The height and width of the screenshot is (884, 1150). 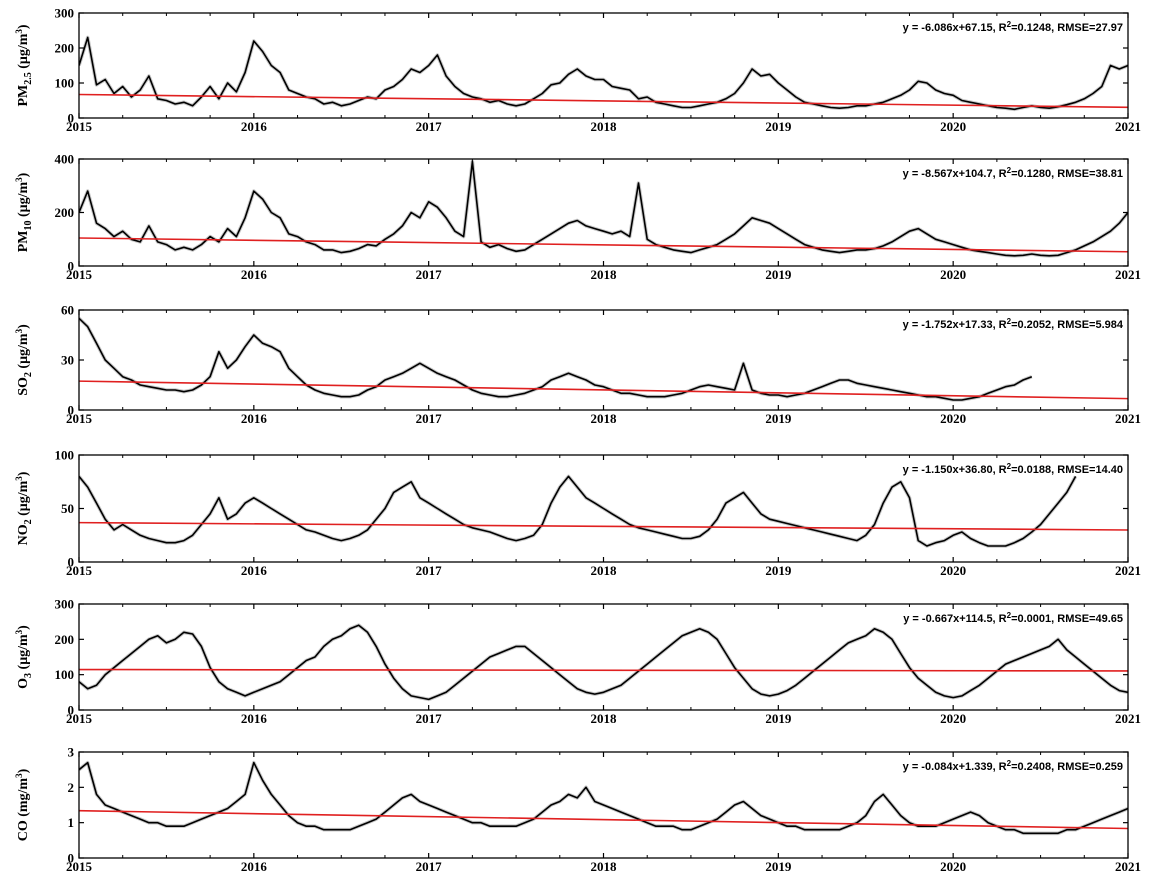 I want to click on y-tick-label: 2, so click(x=71, y=787).